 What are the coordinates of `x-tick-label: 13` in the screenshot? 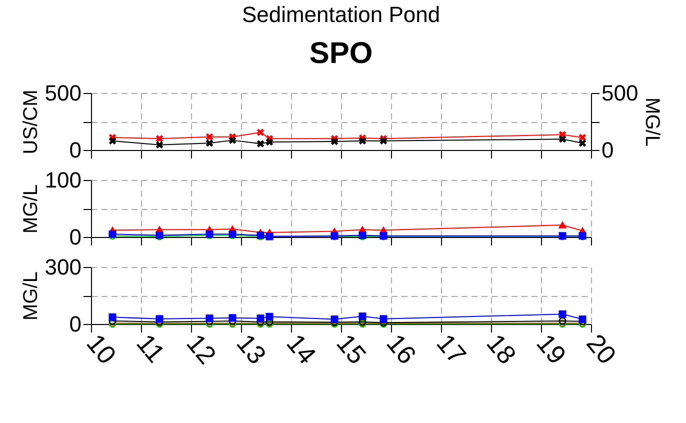 It's located at (251, 349).